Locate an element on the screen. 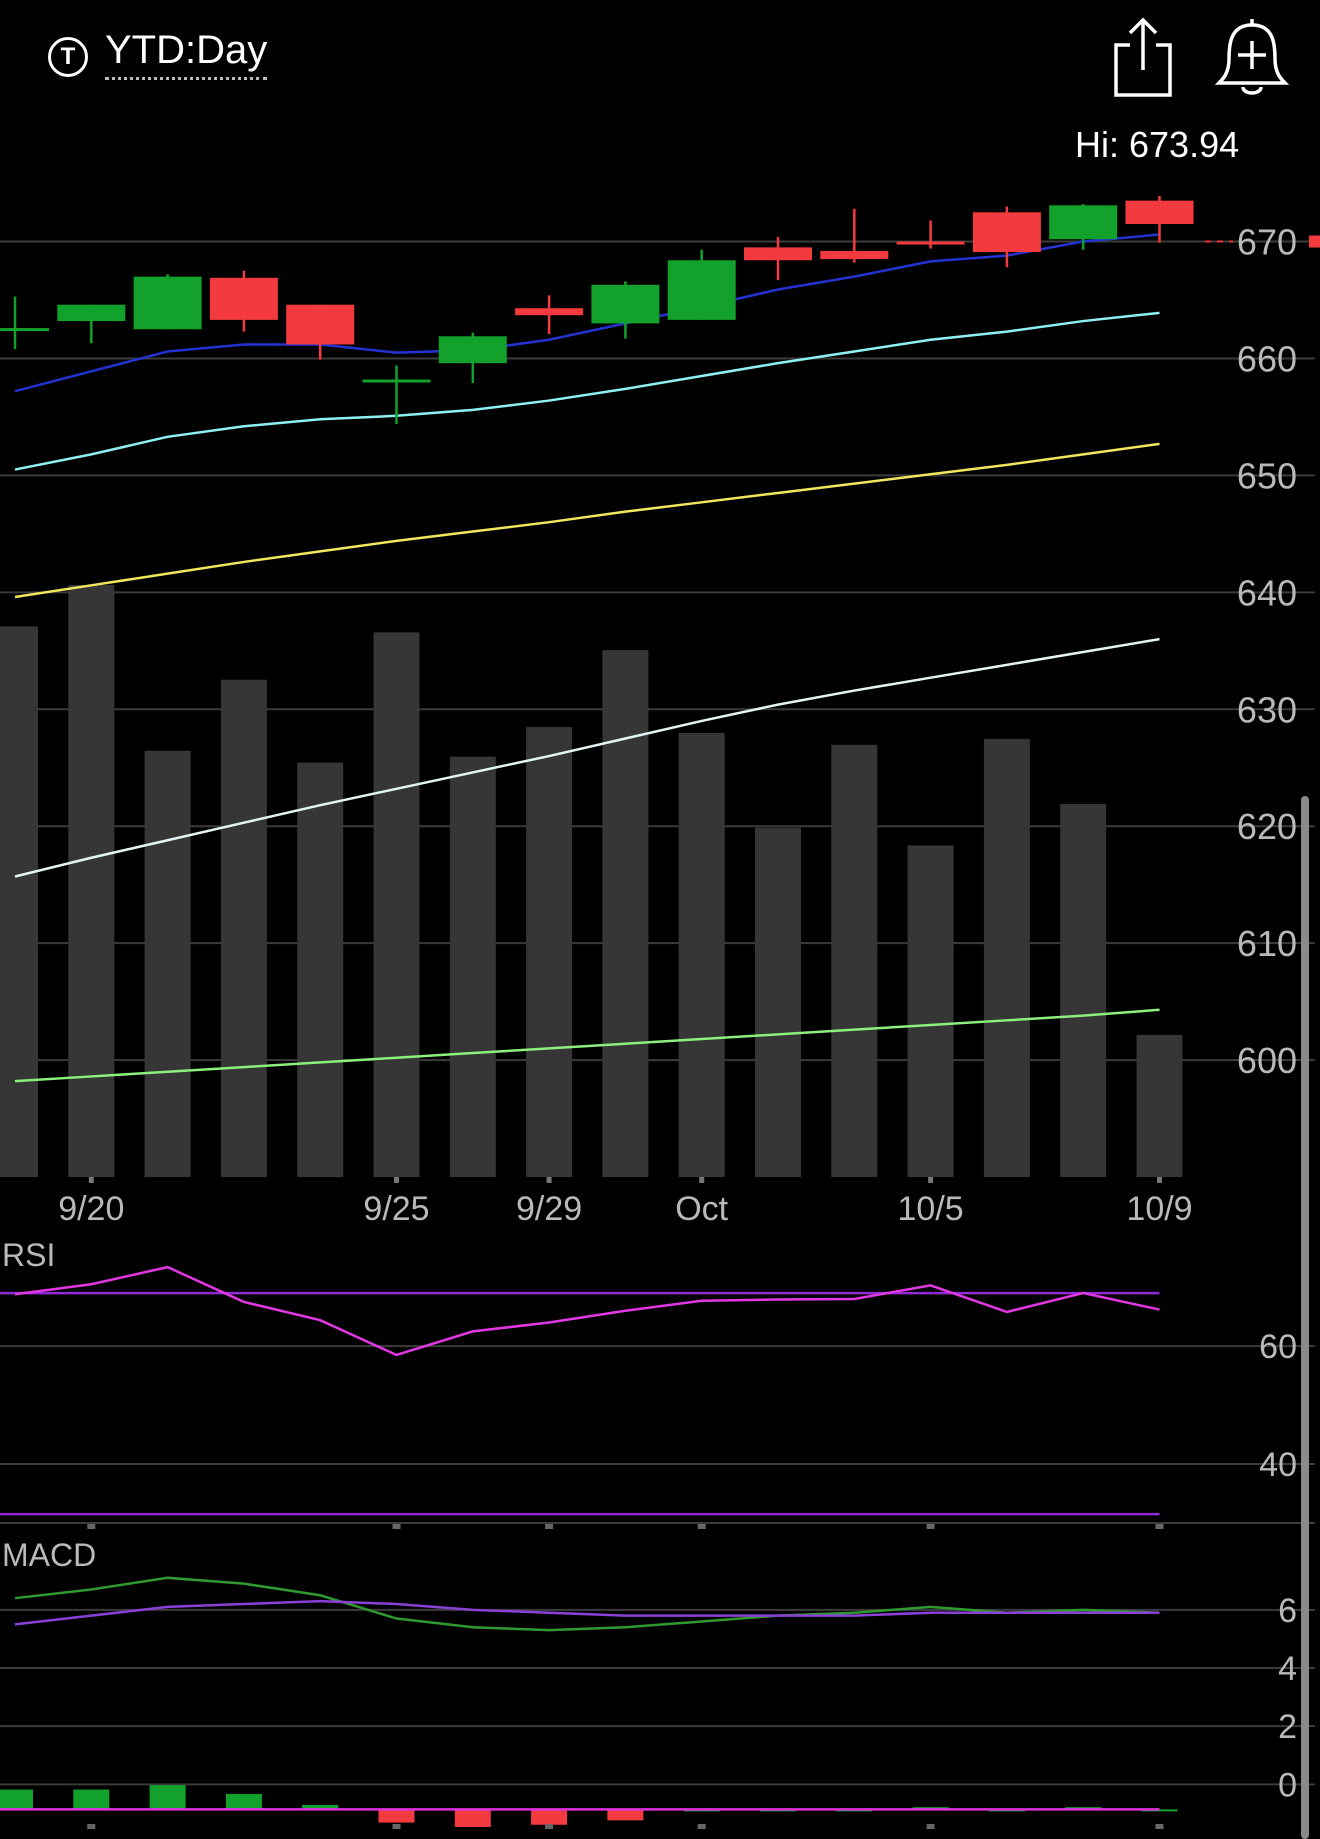  price-tick-label: 630 is located at coordinates (1267, 709).